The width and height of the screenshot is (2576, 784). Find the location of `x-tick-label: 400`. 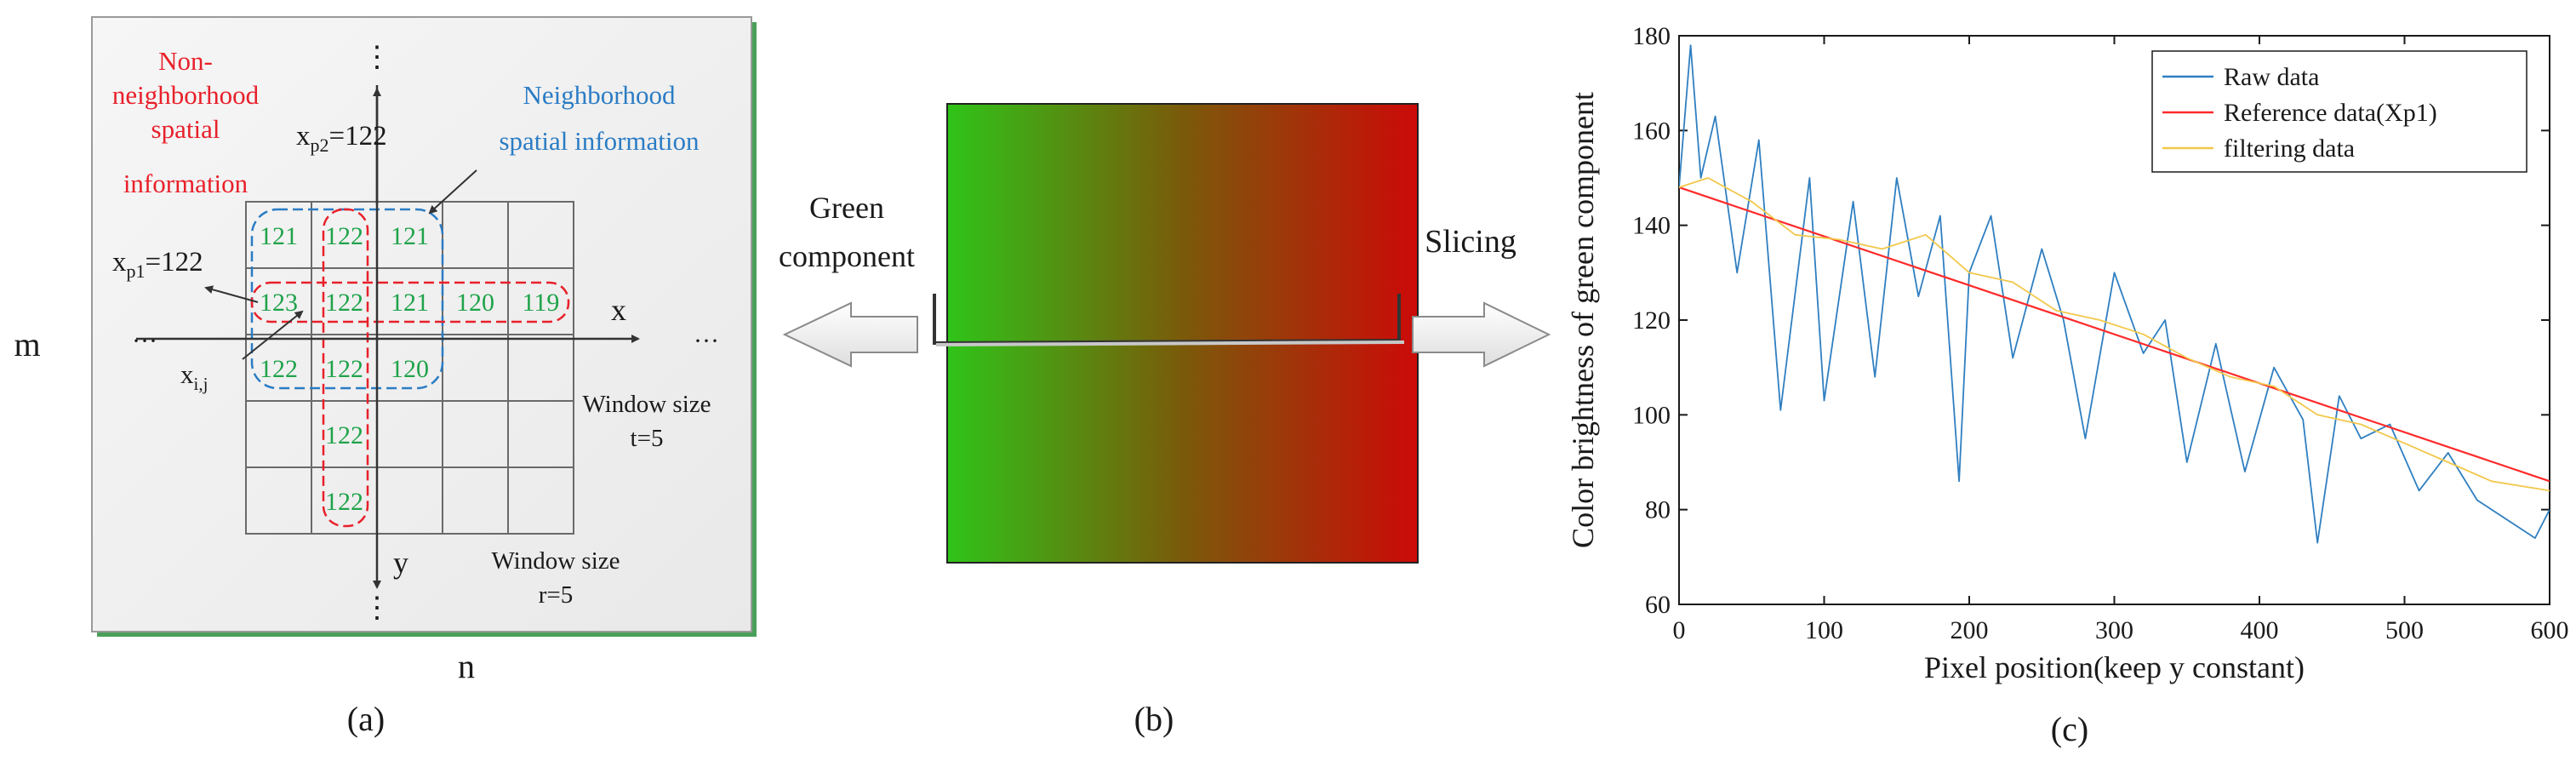

x-tick-label: 400 is located at coordinates (2260, 630).